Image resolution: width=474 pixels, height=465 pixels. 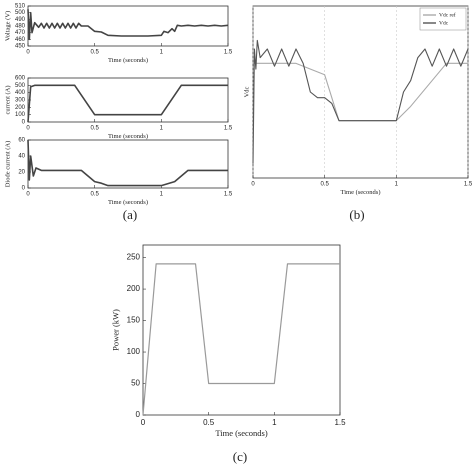 I want to click on panel-label: (c), so click(x=240, y=456).